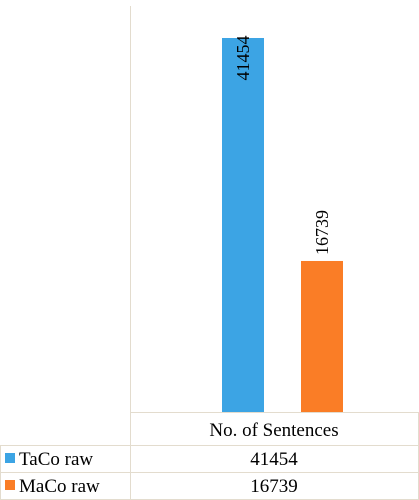  Describe the element at coordinates (59, 486) in the screenshot. I see `table-row-label: MaCo raw` at that location.